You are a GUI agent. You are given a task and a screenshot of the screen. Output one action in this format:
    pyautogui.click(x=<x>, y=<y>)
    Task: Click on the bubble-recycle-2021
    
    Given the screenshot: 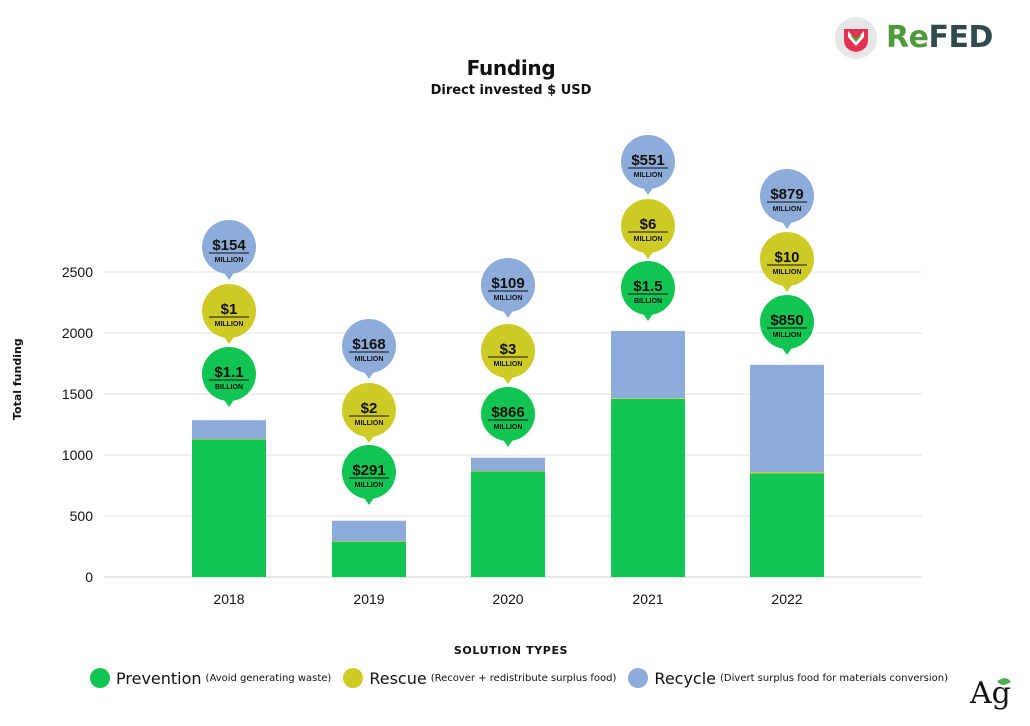 What is the action you would take?
    pyautogui.click(x=648, y=162)
    